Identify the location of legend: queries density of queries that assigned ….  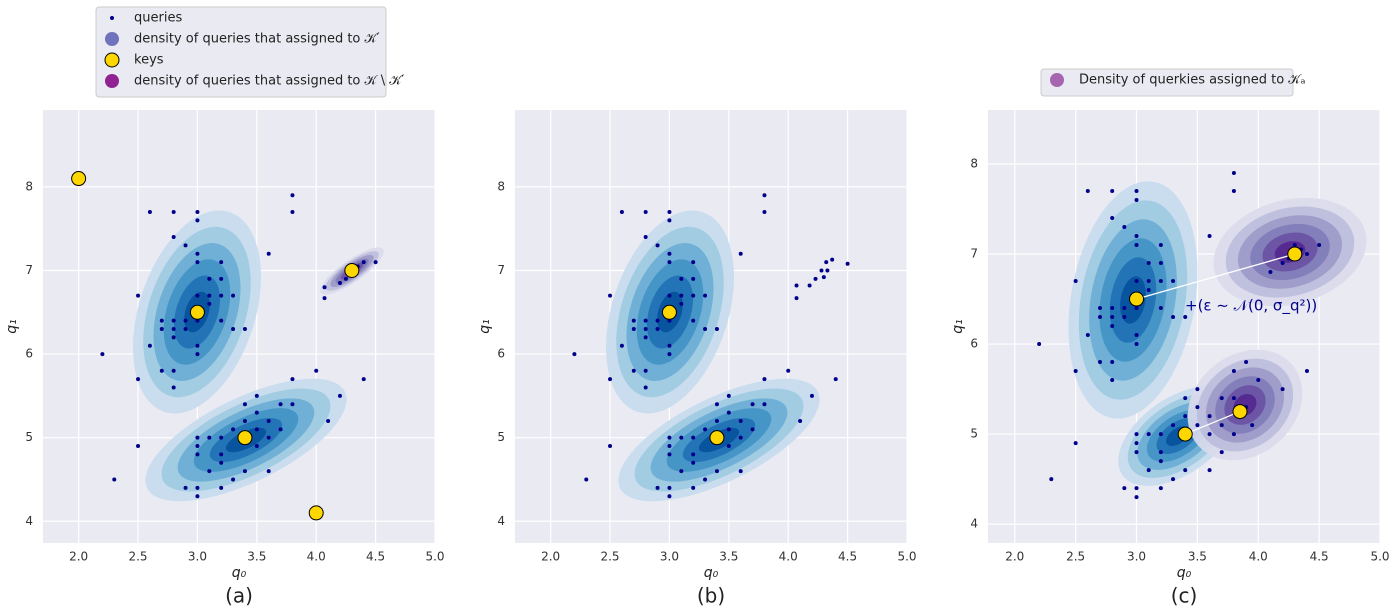
(249, 52).